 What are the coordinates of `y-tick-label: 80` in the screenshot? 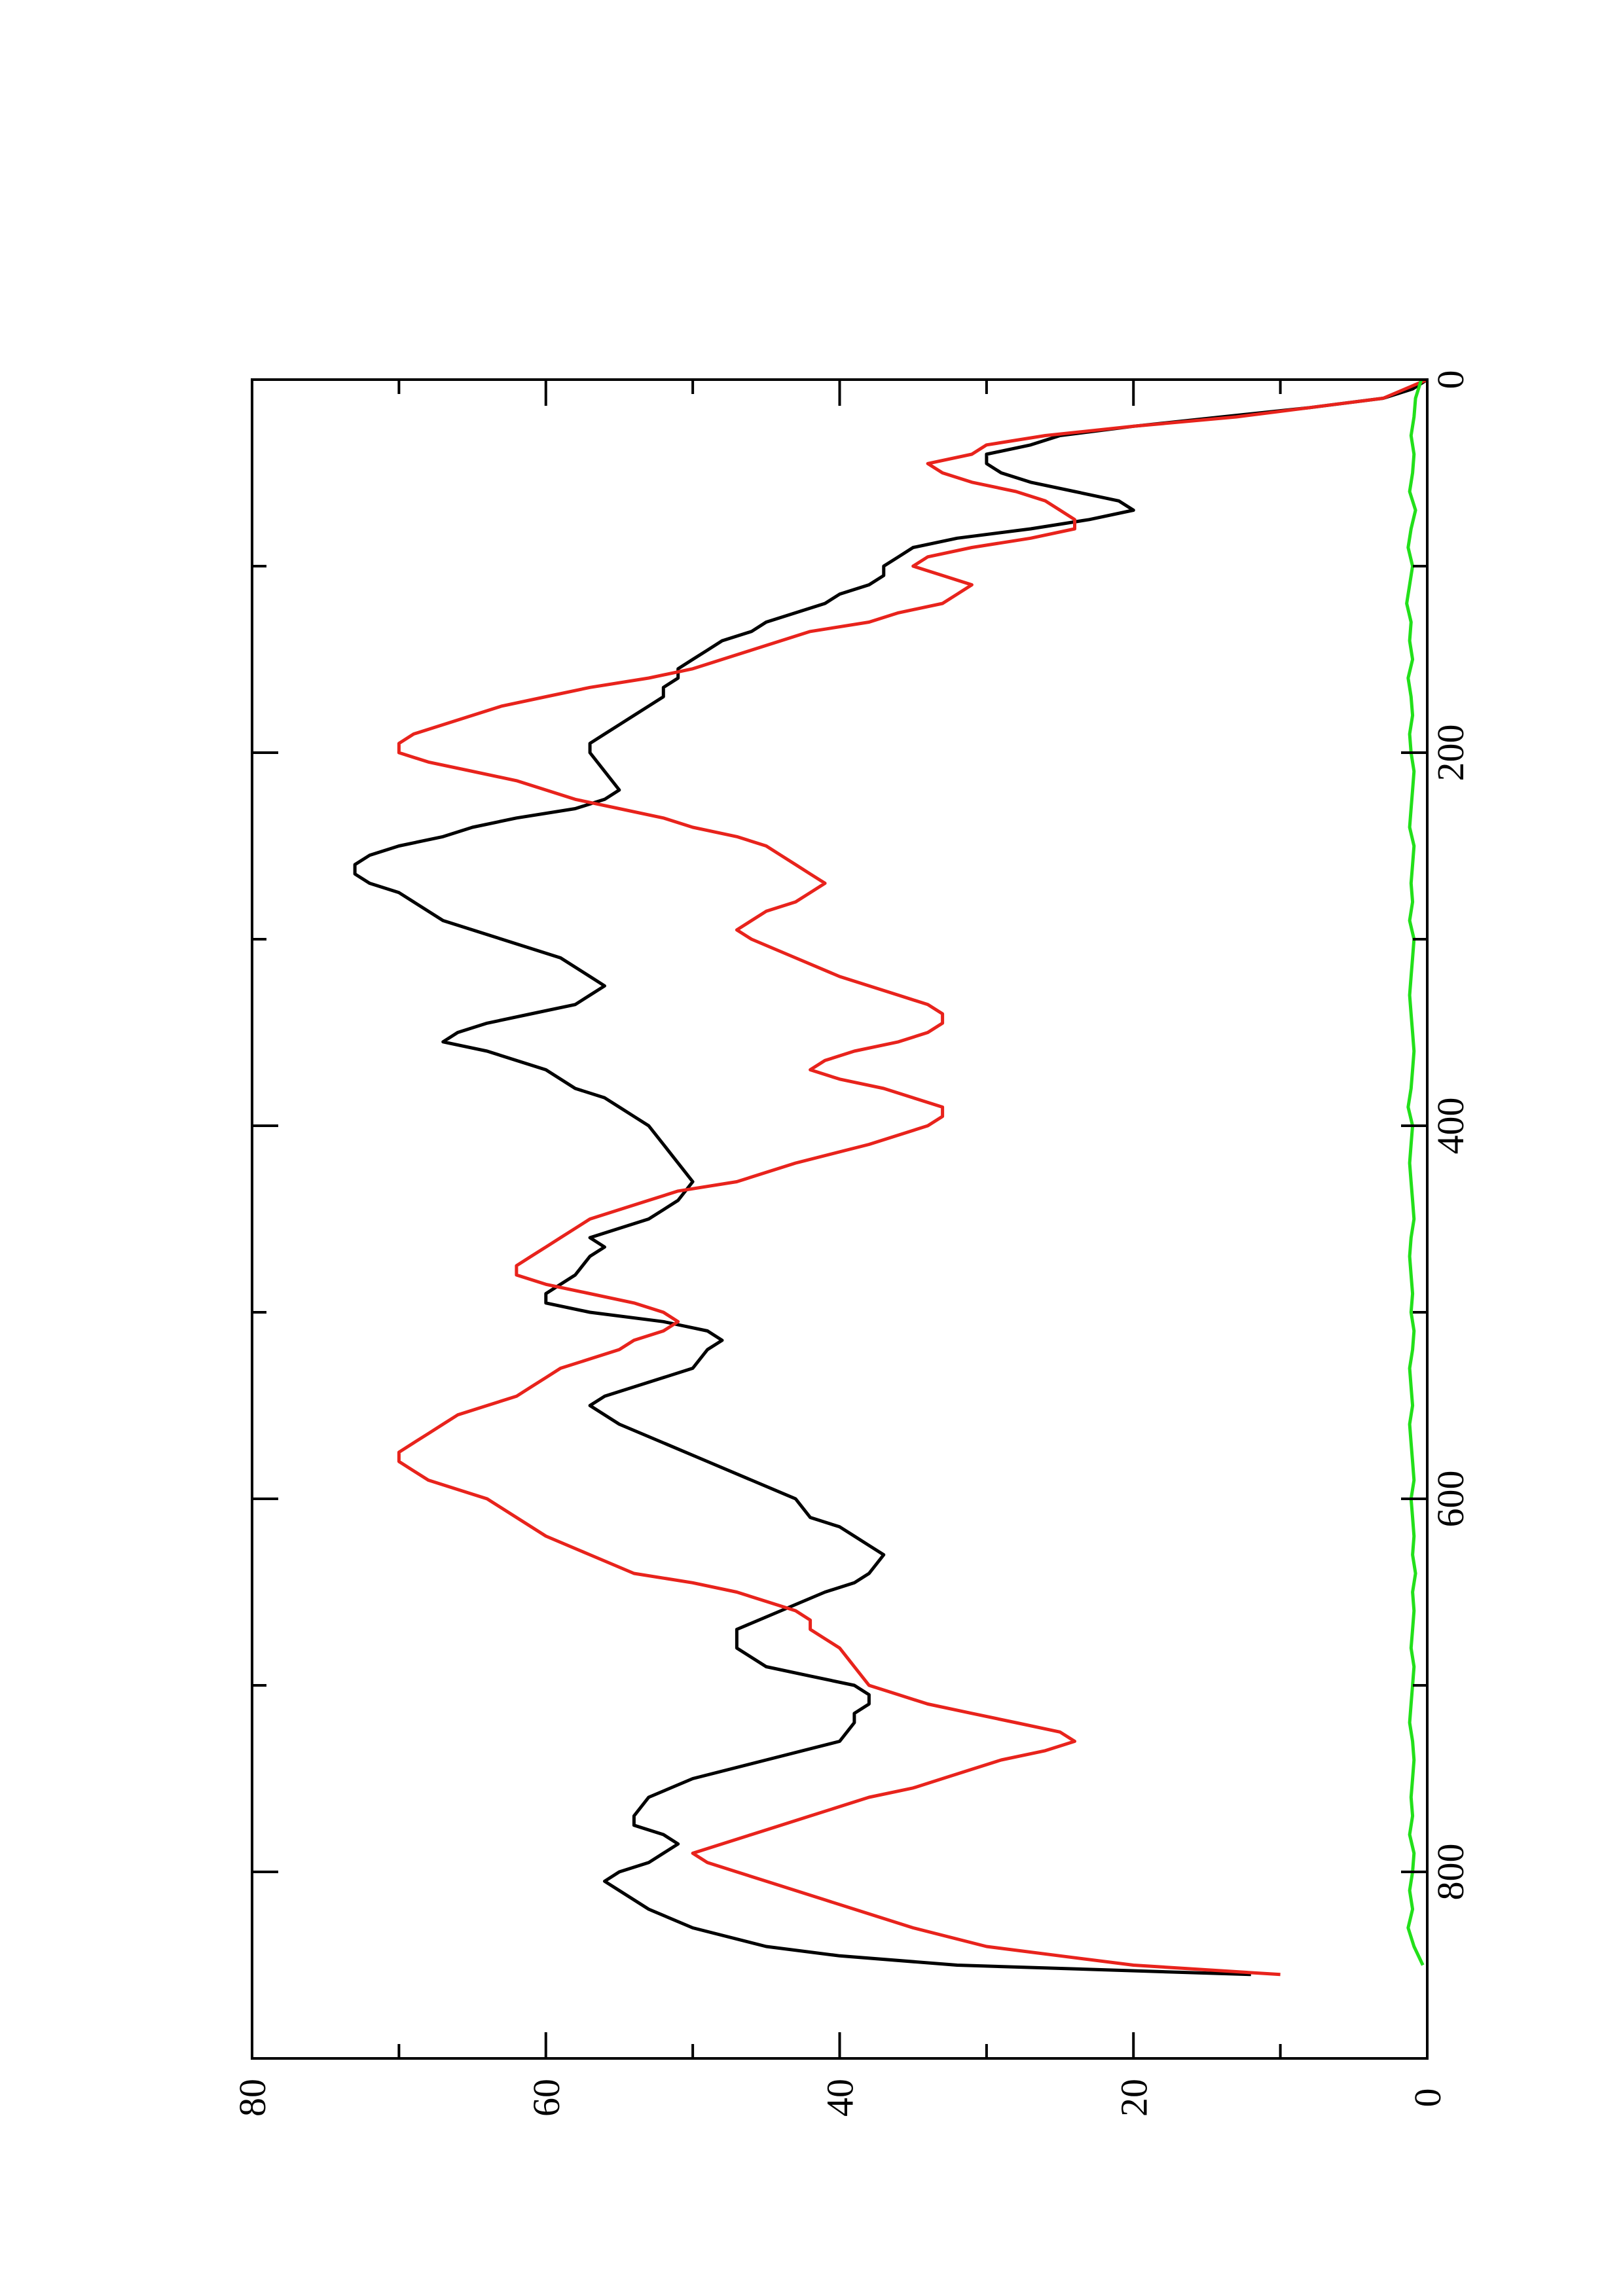 It's located at (252, 2098).